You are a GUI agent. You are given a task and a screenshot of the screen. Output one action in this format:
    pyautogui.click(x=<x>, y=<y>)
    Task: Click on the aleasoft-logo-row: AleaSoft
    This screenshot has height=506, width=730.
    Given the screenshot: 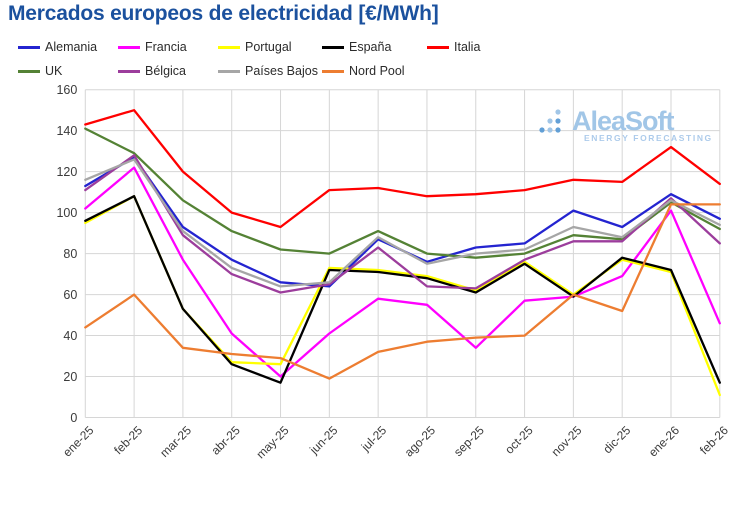 What is the action you would take?
    pyautogui.click(x=628, y=121)
    